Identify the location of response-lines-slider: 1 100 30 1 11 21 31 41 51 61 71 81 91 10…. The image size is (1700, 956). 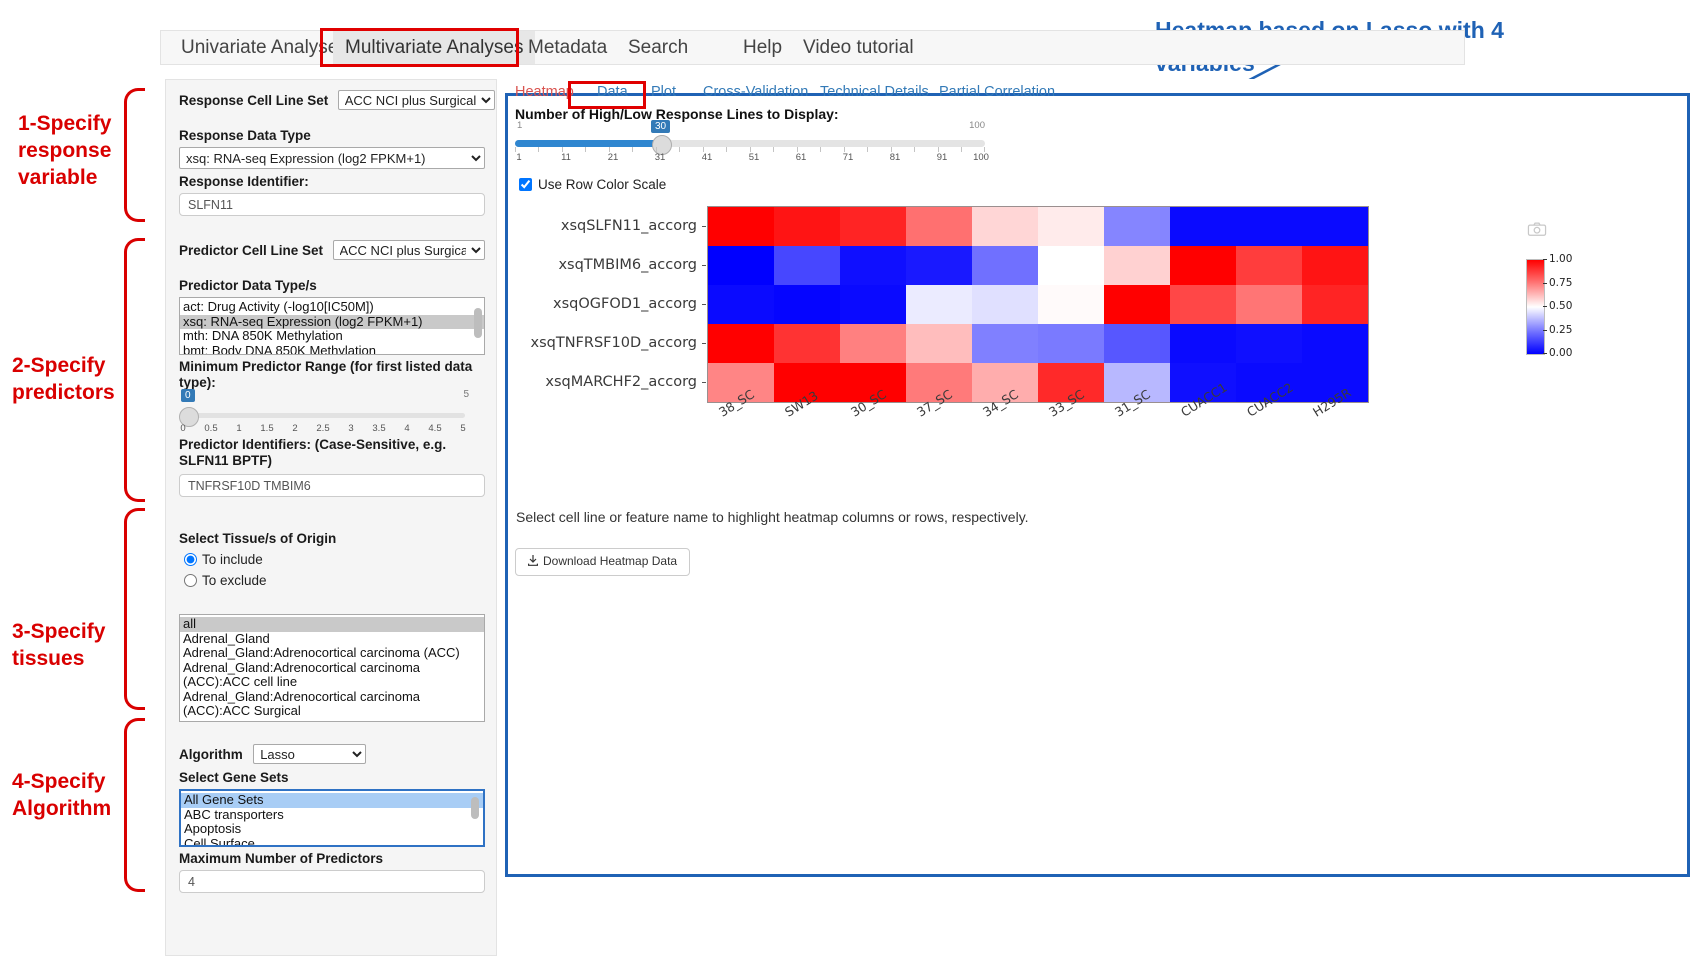
(752, 145).